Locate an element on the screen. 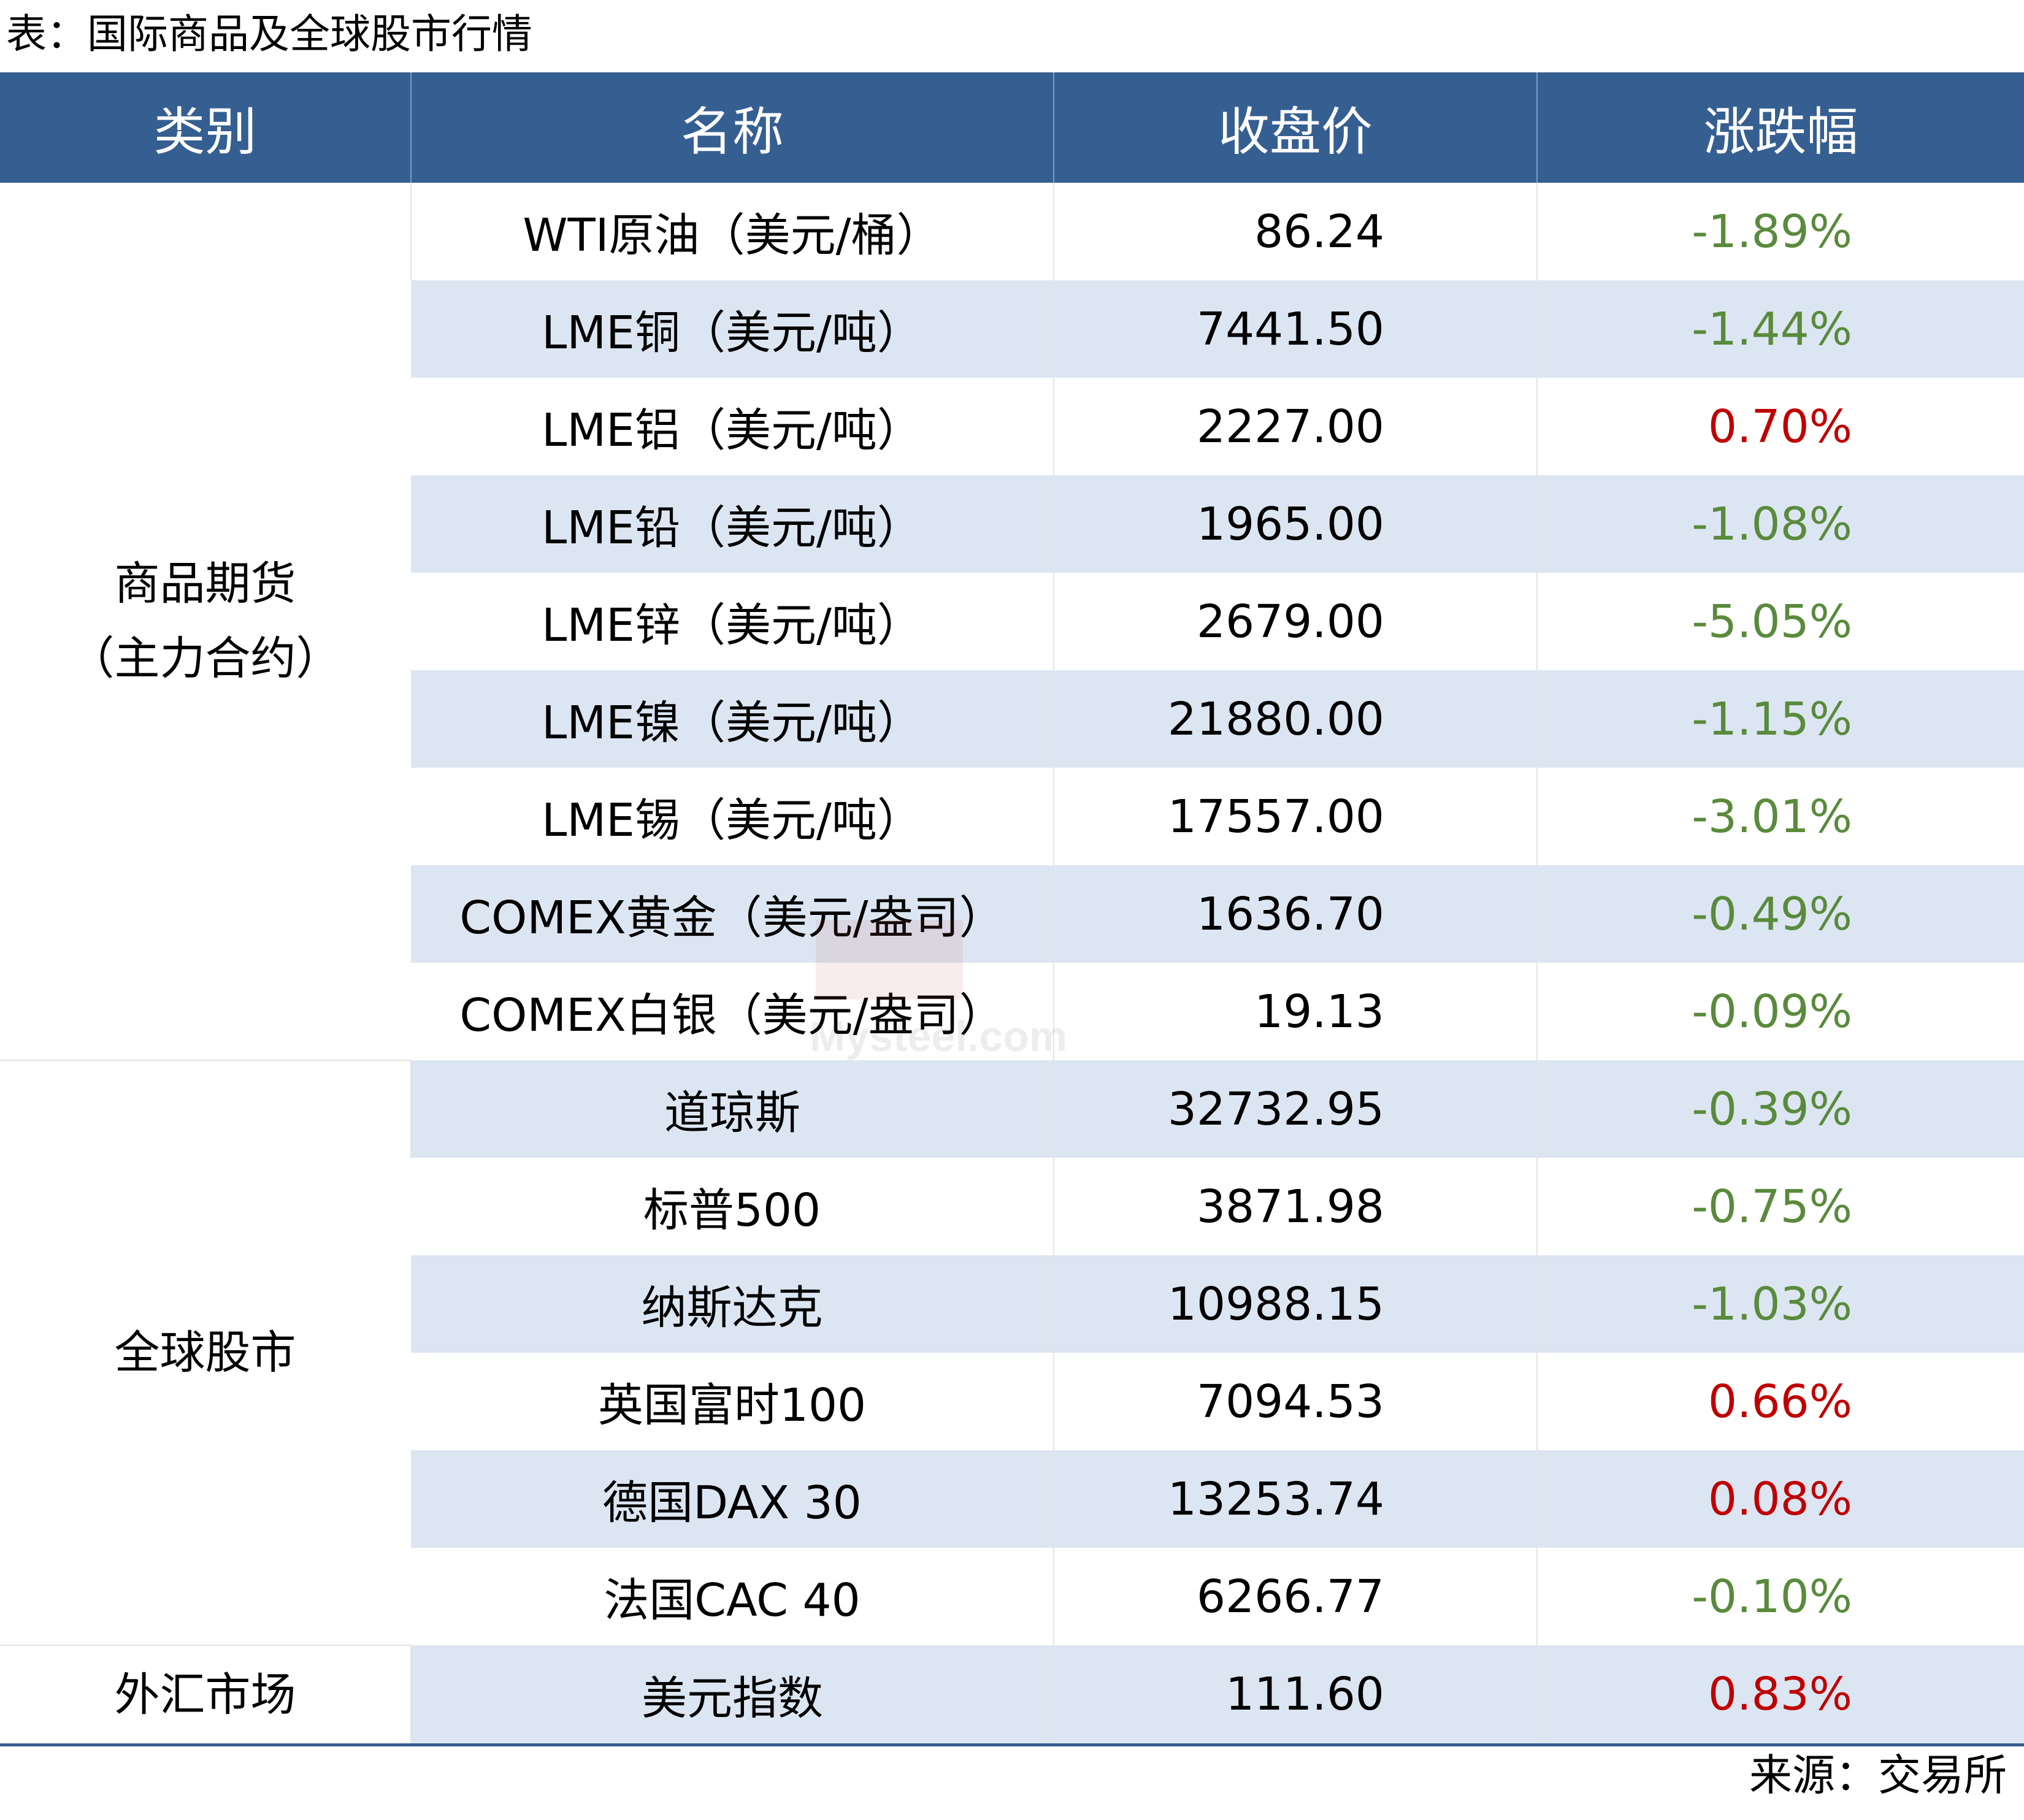  instrument-name: LME锌（美元/吨） is located at coordinates (732, 625).